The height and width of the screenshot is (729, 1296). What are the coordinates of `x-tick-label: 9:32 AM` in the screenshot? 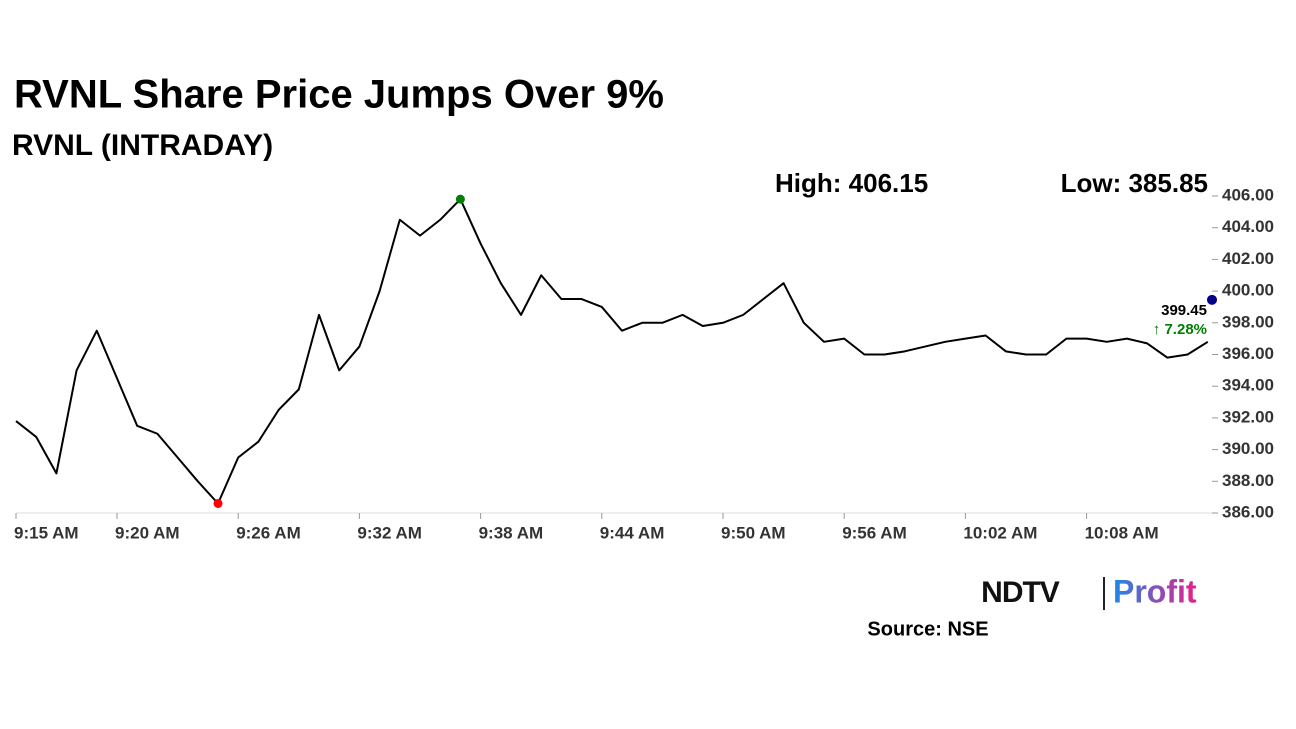 It's located at (389, 532).